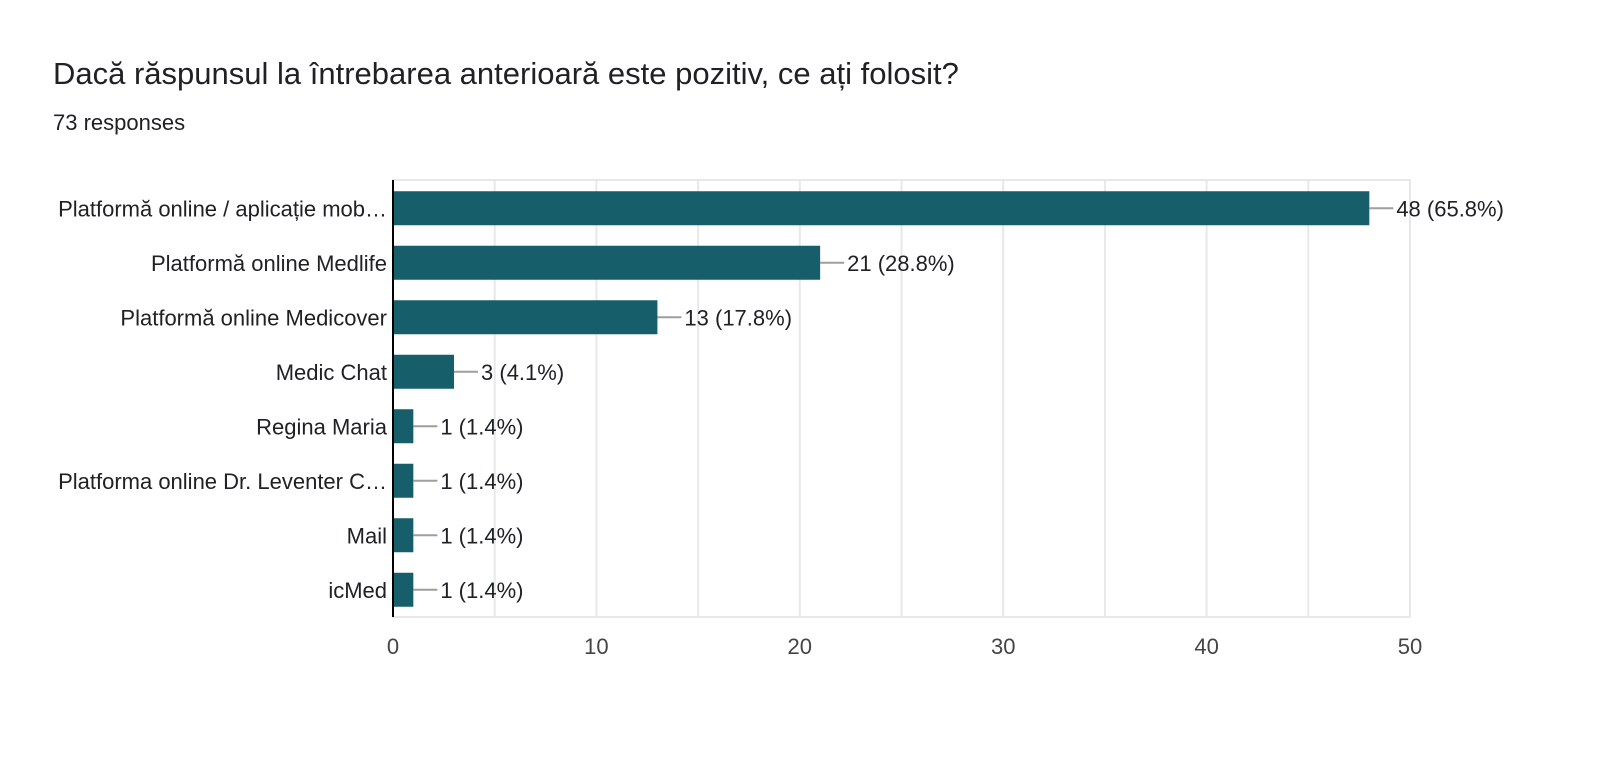 Image resolution: width=1600 pixels, height=761 pixels. What do you see at coordinates (1410, 646) in the screenshot?
I see `x-tick-label: 50` at bounding box center [1410, 646].